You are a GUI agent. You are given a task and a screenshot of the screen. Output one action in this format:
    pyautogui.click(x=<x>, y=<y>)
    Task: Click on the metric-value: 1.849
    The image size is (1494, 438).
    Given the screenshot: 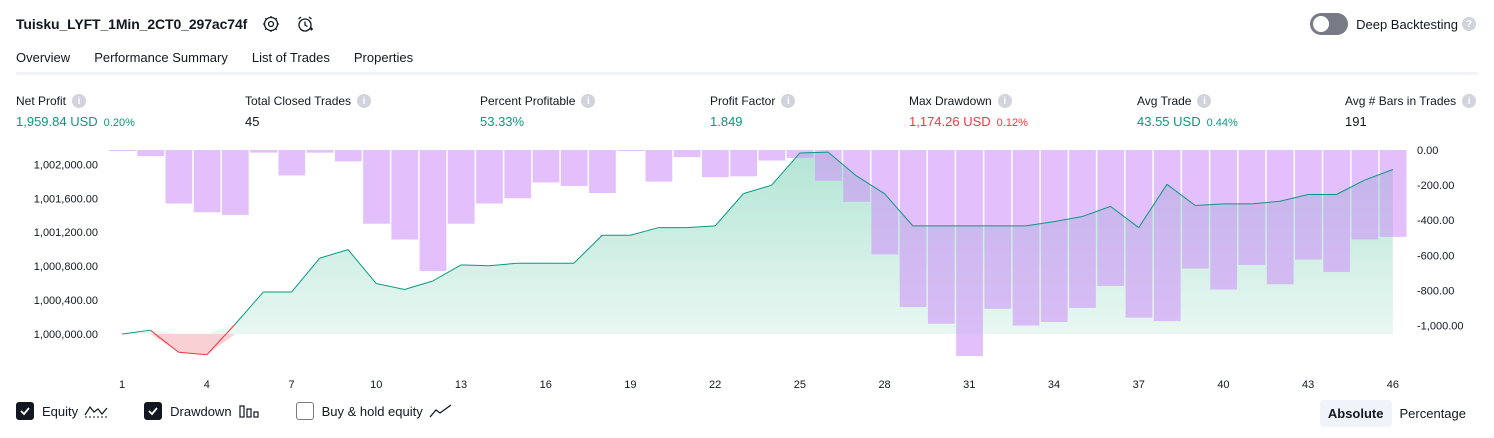 What is the action you would take?
    pyautogui.click(x=726, y=121)
    